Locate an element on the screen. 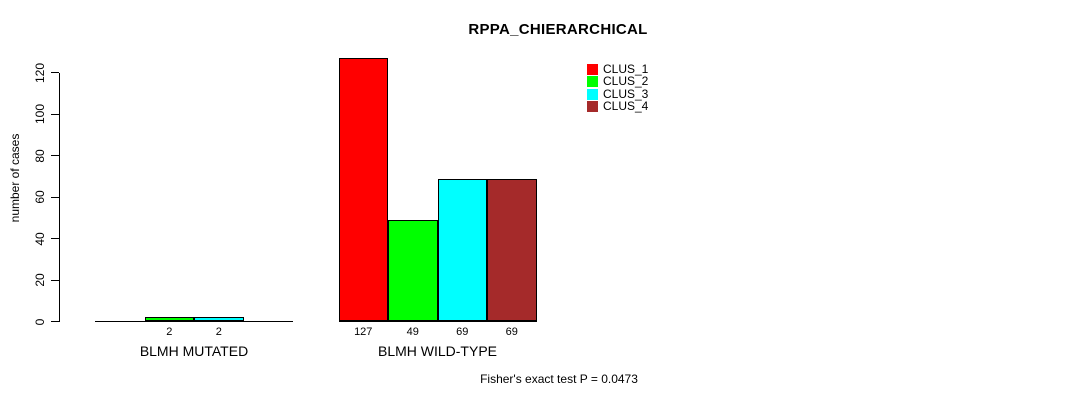 The width and height of the screenshot is (1090, 400). legend-label: CLUS_3 is located at coordinates (626, 93).